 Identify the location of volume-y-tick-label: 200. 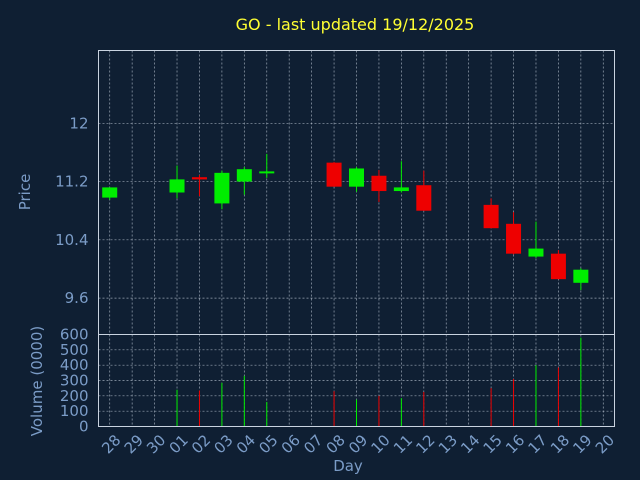
(74, 396).